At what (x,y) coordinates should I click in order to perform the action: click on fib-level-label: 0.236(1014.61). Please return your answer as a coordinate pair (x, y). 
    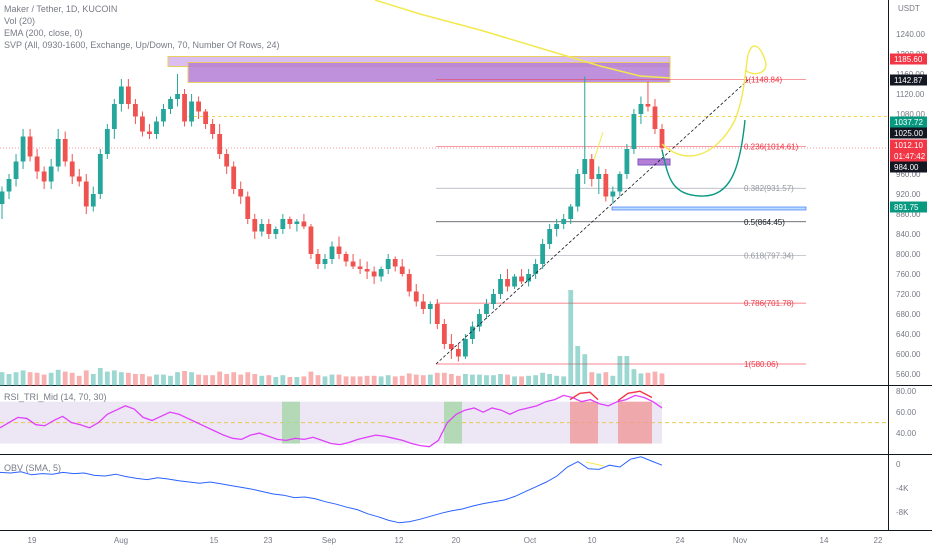
    Looking at the image, I should click on (771, 147).